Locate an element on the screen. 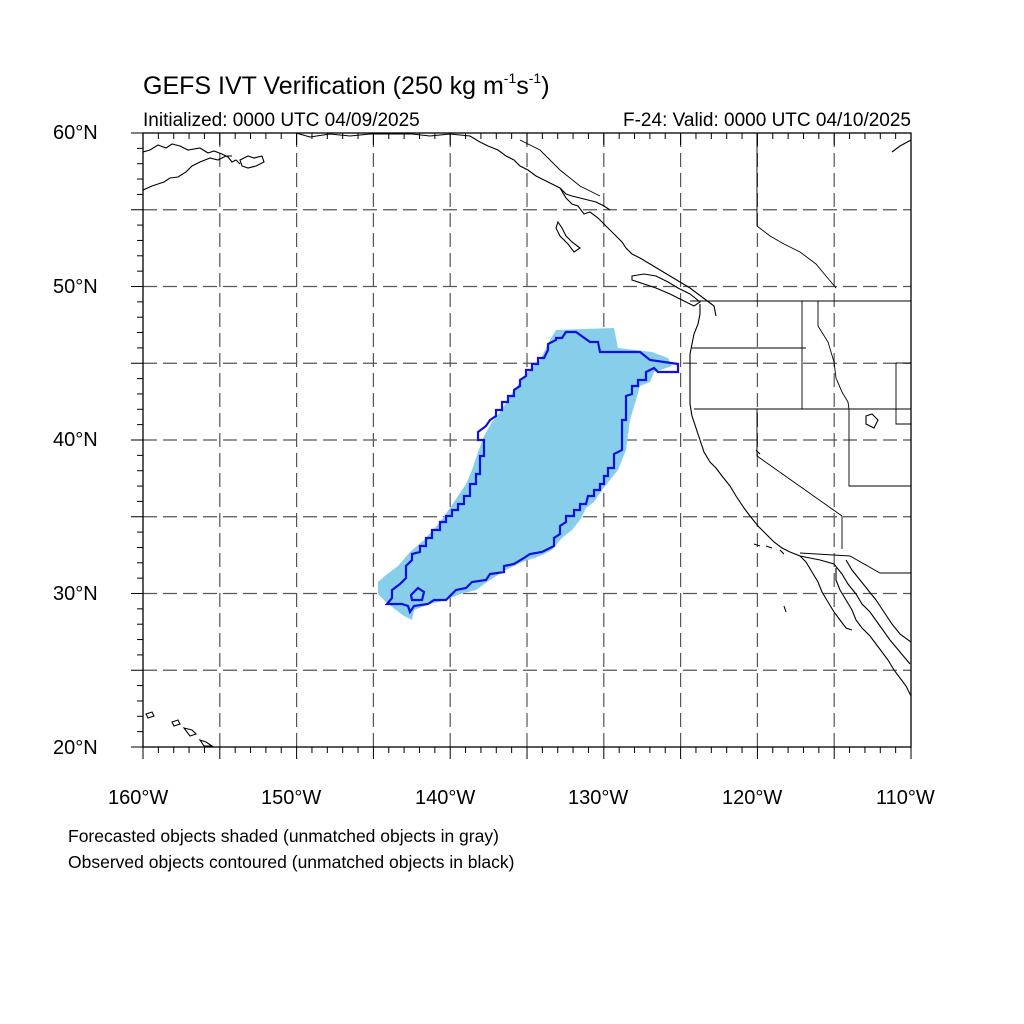 The image size is (1024, 1024). map-title: GEFS IVT Verification (250 kg m-1s-1) is located at coordinates (346, 85).